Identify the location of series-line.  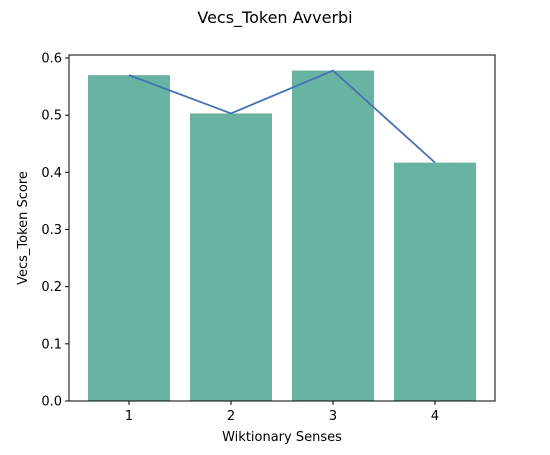
(282, 116).